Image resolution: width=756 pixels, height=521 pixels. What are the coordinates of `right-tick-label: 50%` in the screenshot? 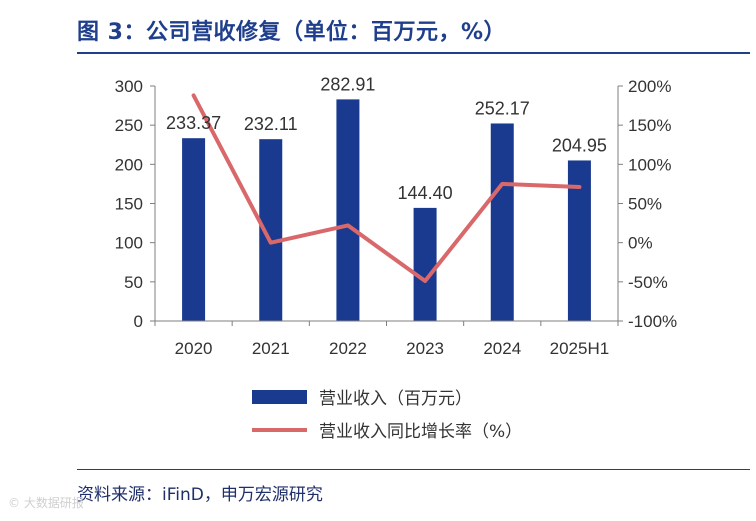 It's located at (645, 204).